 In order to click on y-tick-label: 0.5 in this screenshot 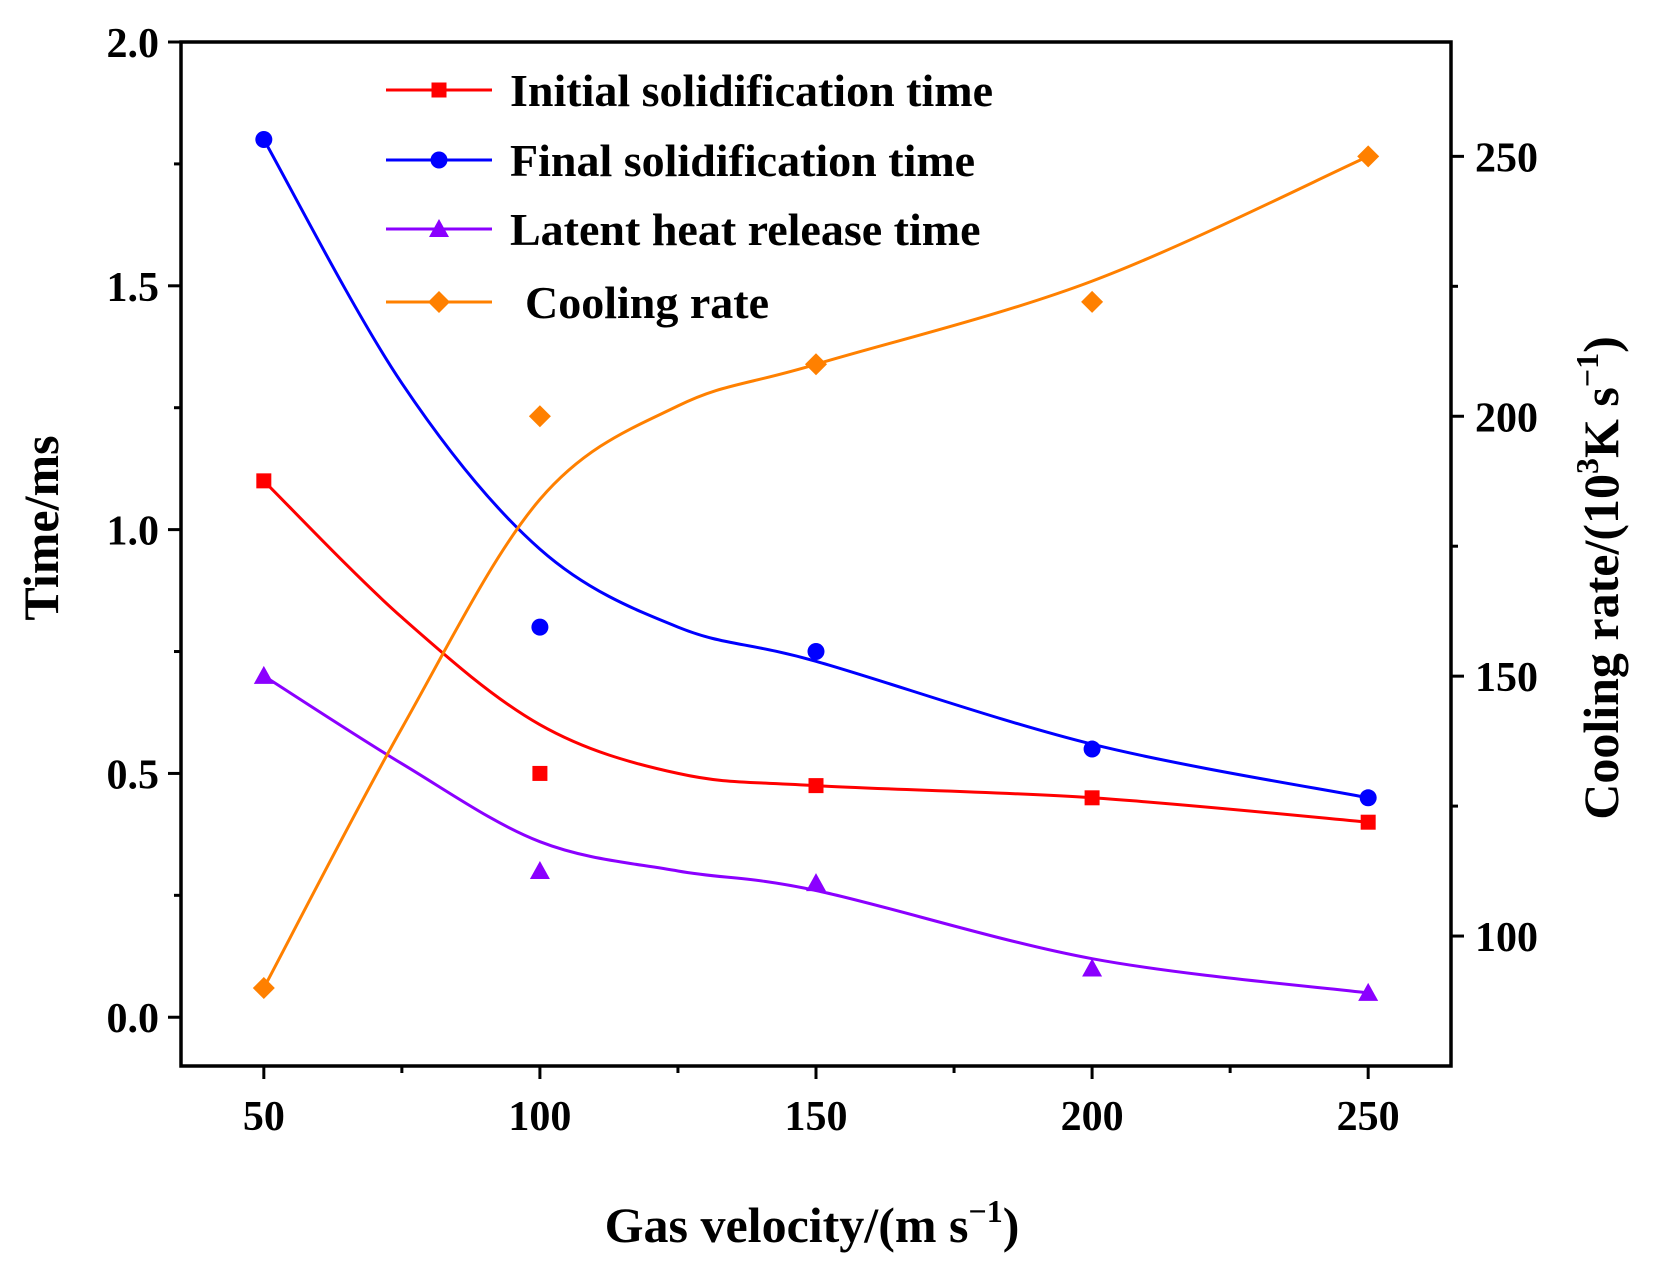, I will do `click(133, 775)`.